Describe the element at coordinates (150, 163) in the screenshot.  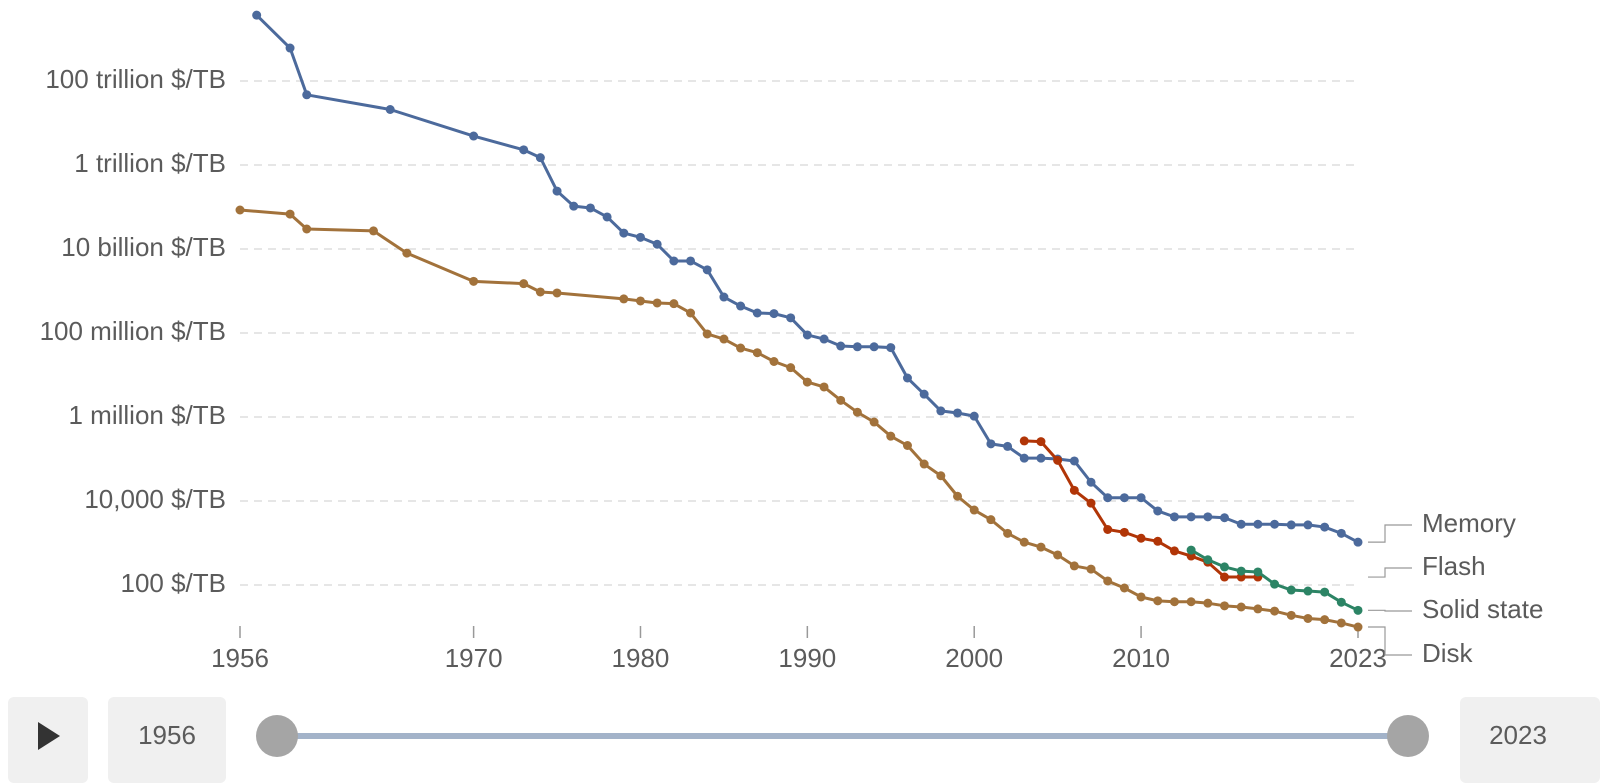
I see `y-tick-label: 1 trillion $/TB` at that location.